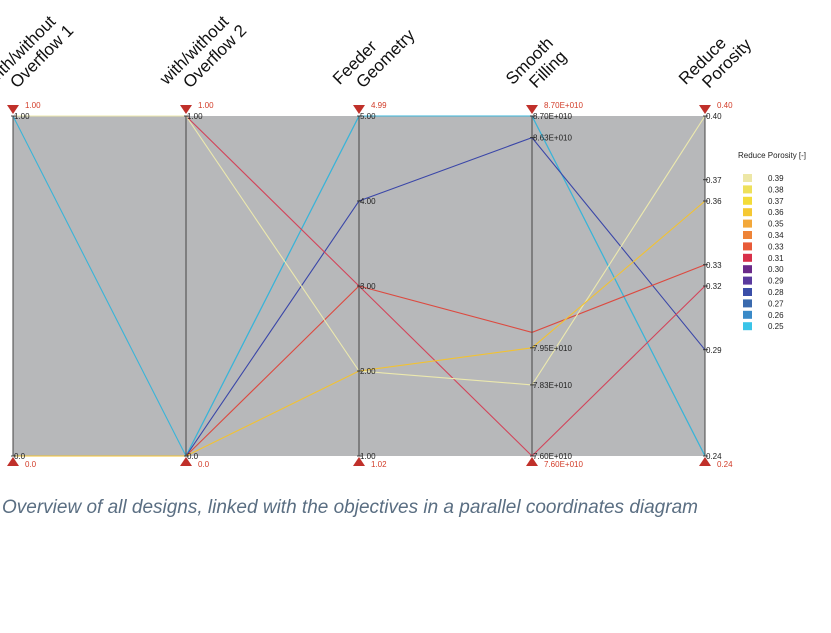 The width and height of the screenshot is (831, 633). I want to click on tick-label-porosity: 0.40, so click(714, 116).